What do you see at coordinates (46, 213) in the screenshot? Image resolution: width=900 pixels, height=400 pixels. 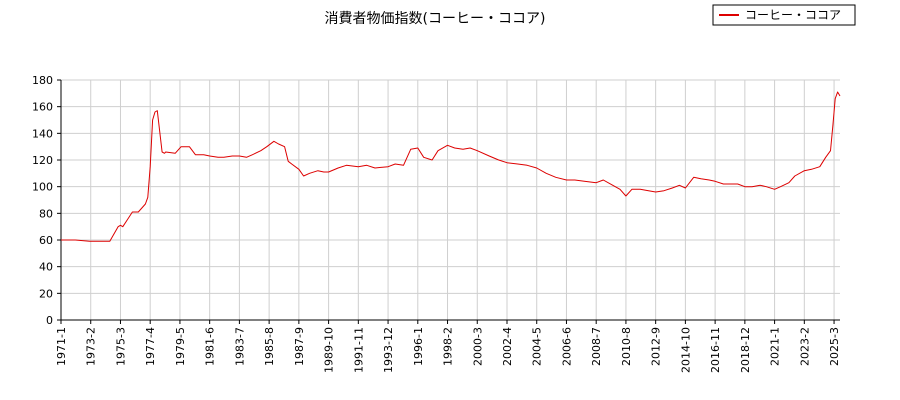 I see `y-tick-label: 80` at bounding box center [46, 213].